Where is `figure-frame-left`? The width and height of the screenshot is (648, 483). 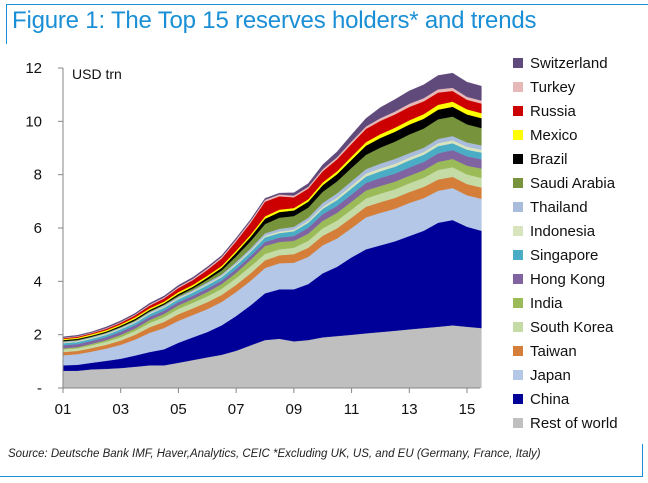
figure-frame-left is located at coordinates (6, 24).